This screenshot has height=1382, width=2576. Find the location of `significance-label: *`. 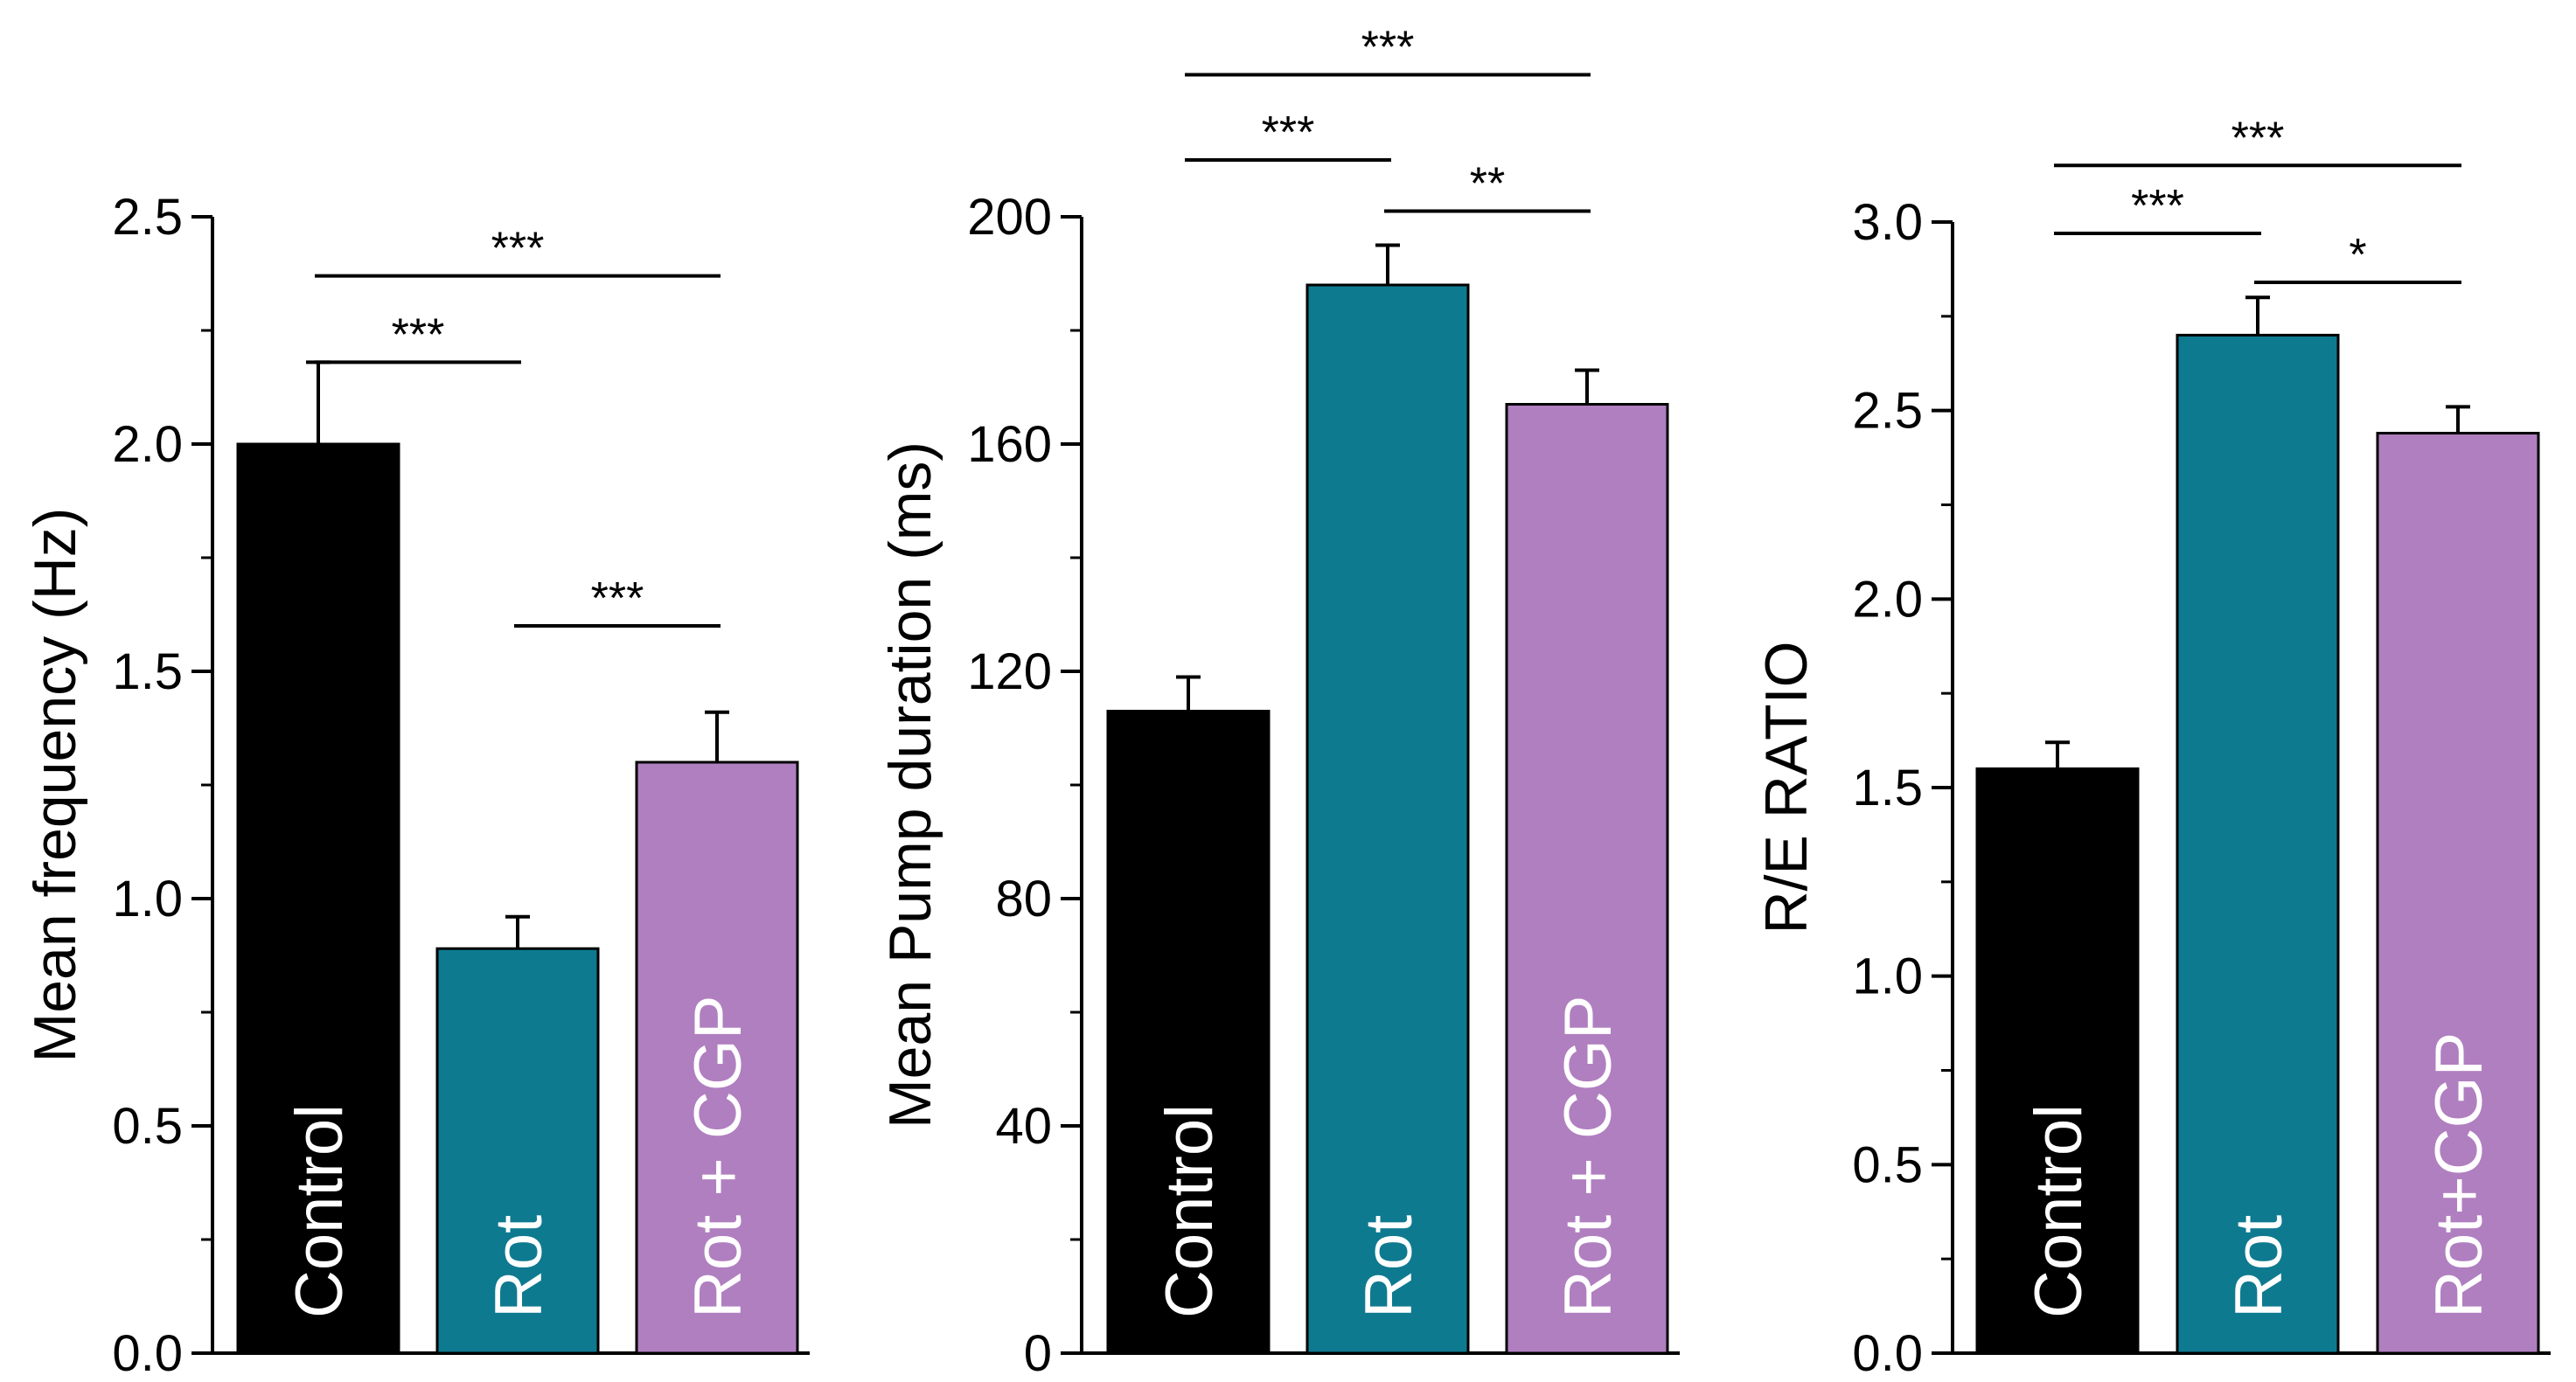

significance-label: * is located at coordinates (2357, 255).